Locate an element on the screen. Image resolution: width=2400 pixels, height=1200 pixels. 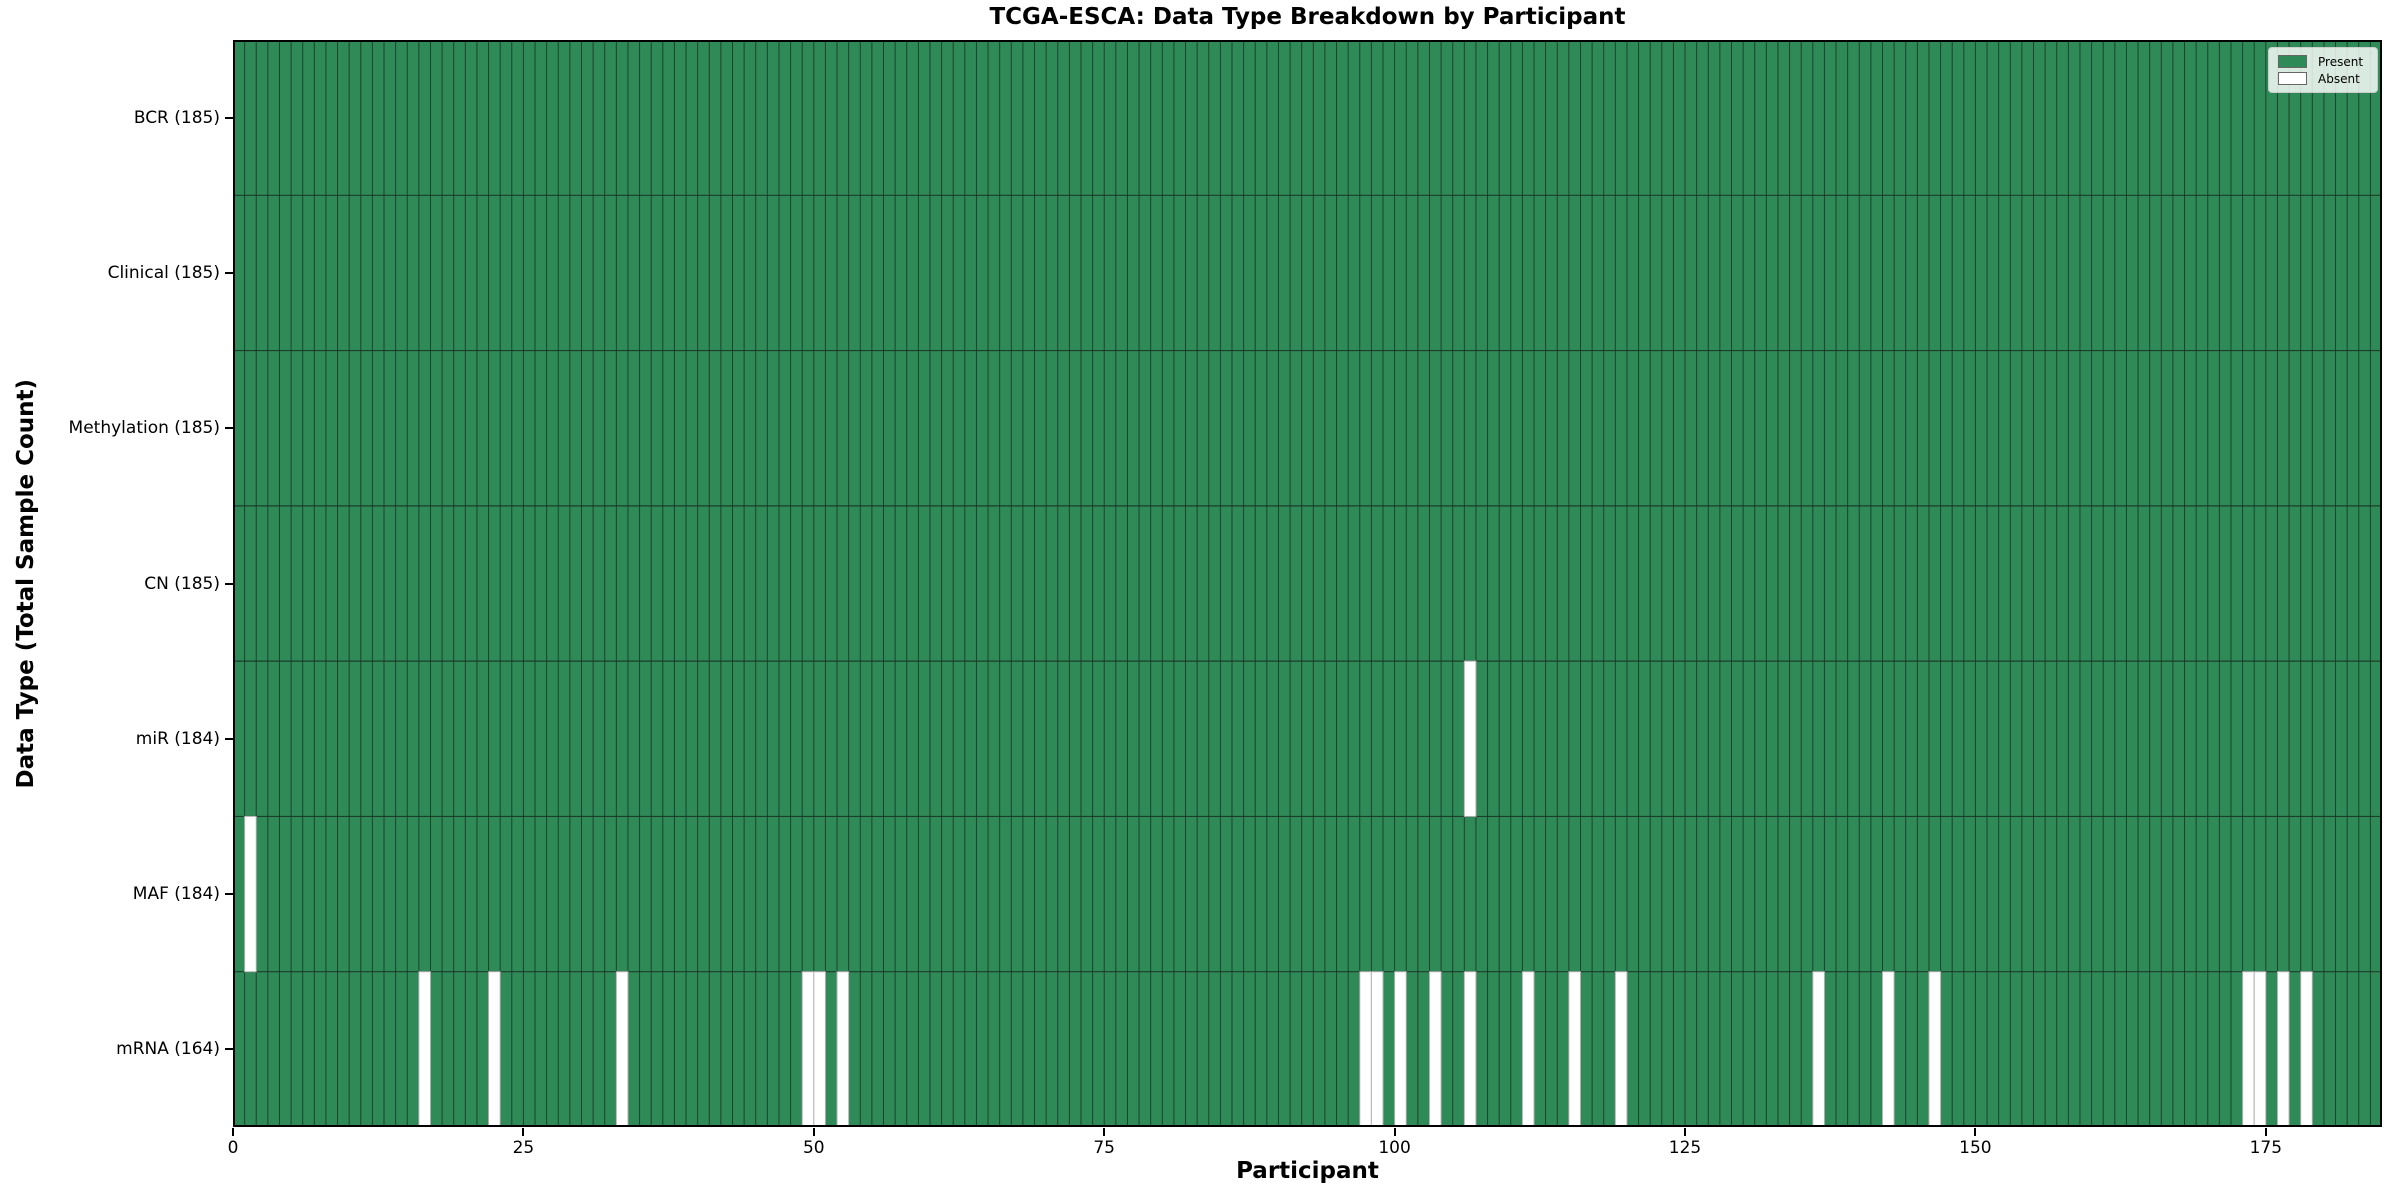
legend: Present Absent is located at coordinates (2323, 70).